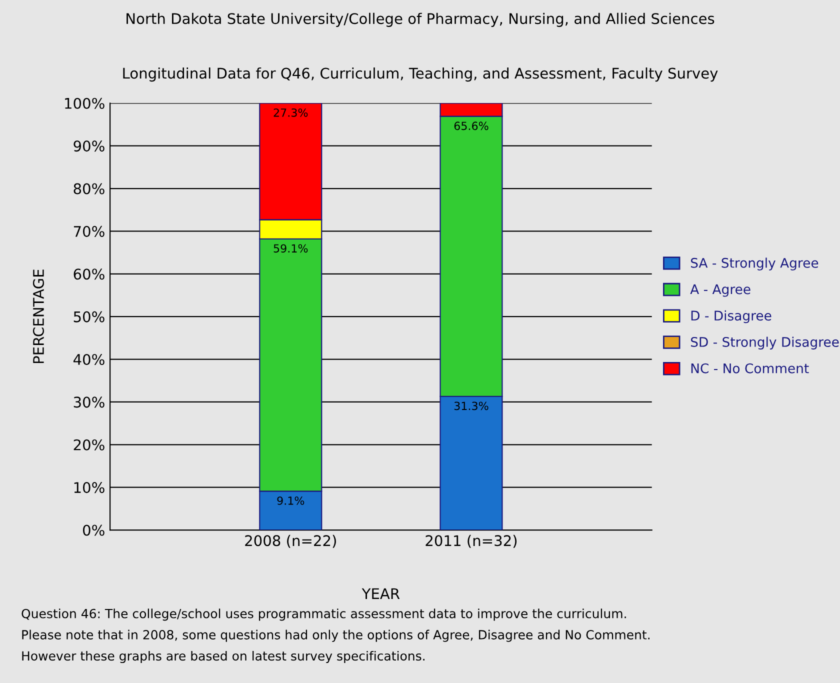 The width and height of the screenshot is (840, 683). I want to click on y-tick-label: 20%, so click(89, 444).